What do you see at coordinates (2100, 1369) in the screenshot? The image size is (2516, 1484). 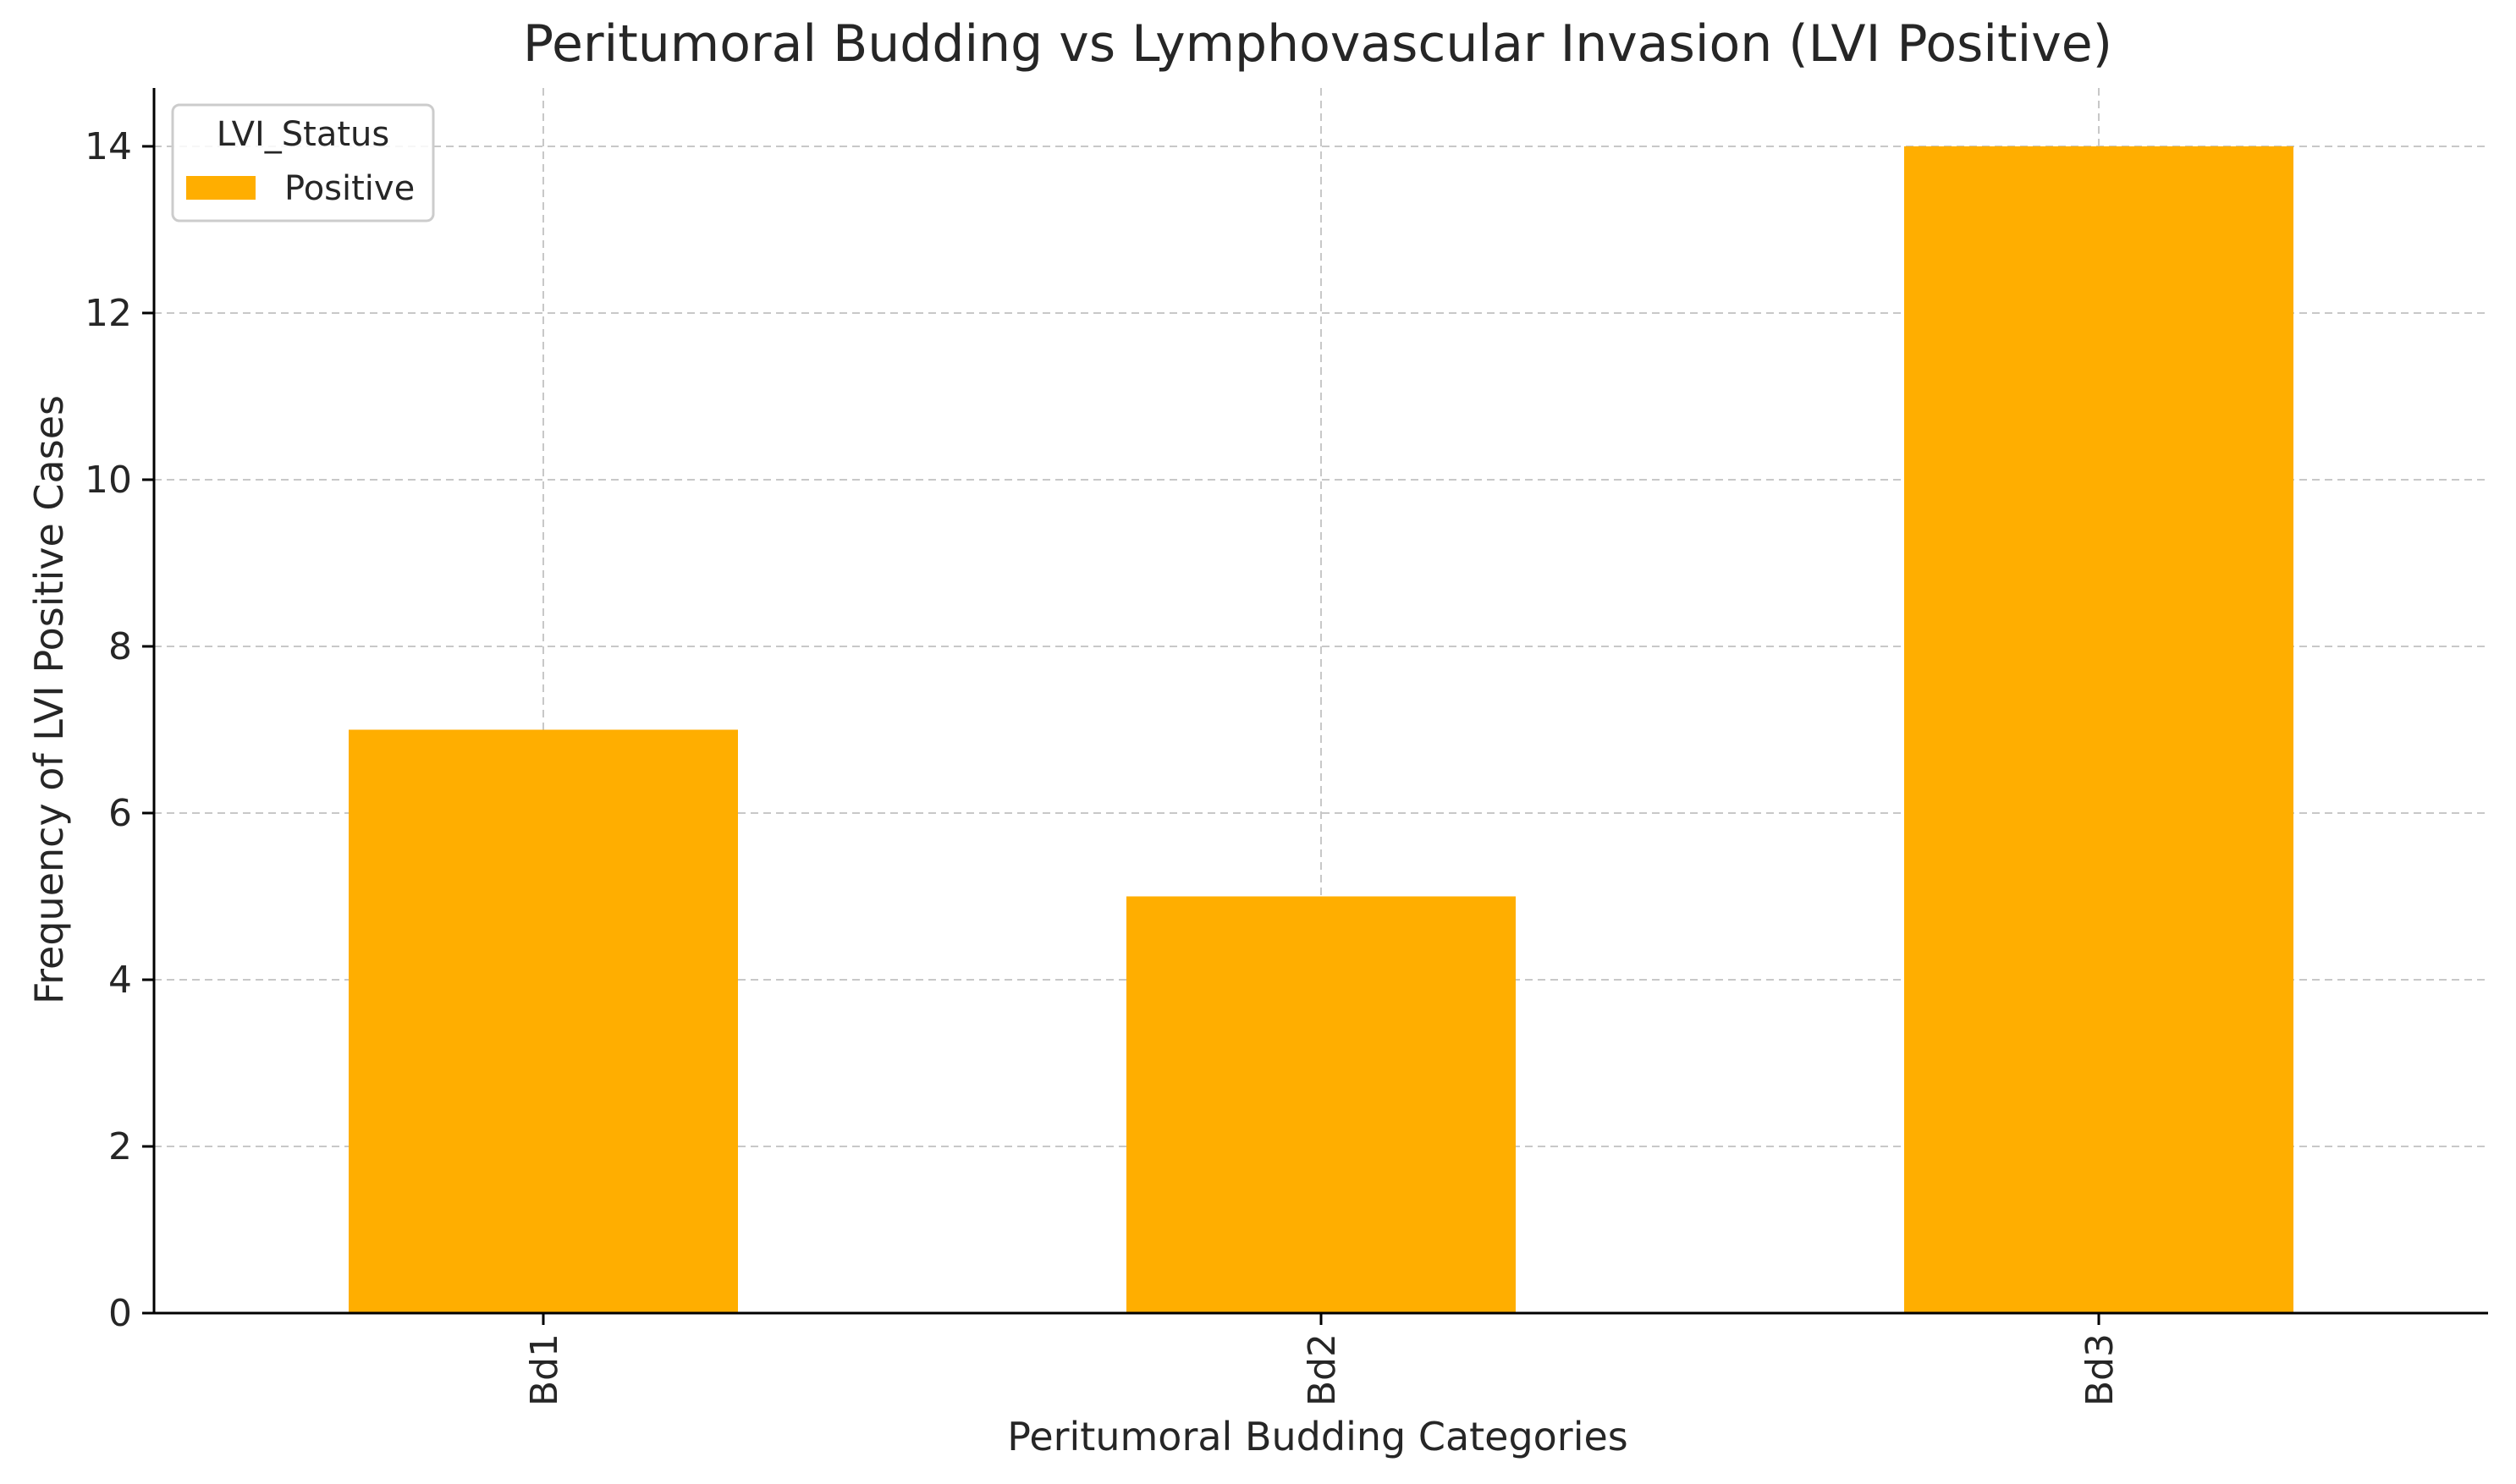 I see `x-tick-label-bd3: Bd3` at bounding box center [2100, 1369].